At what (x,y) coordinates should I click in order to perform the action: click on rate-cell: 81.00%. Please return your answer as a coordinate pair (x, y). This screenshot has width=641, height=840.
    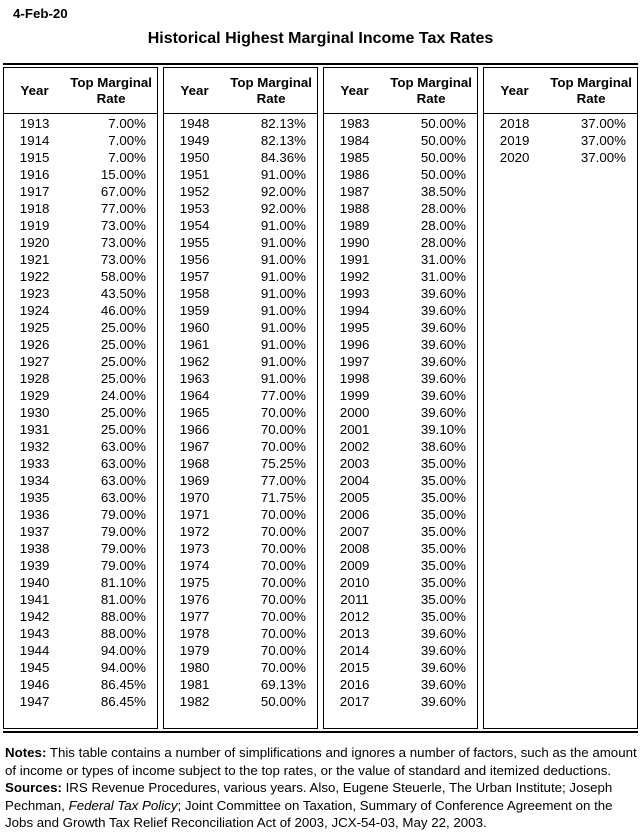
    Looking at the image, I should click on (123, 599).